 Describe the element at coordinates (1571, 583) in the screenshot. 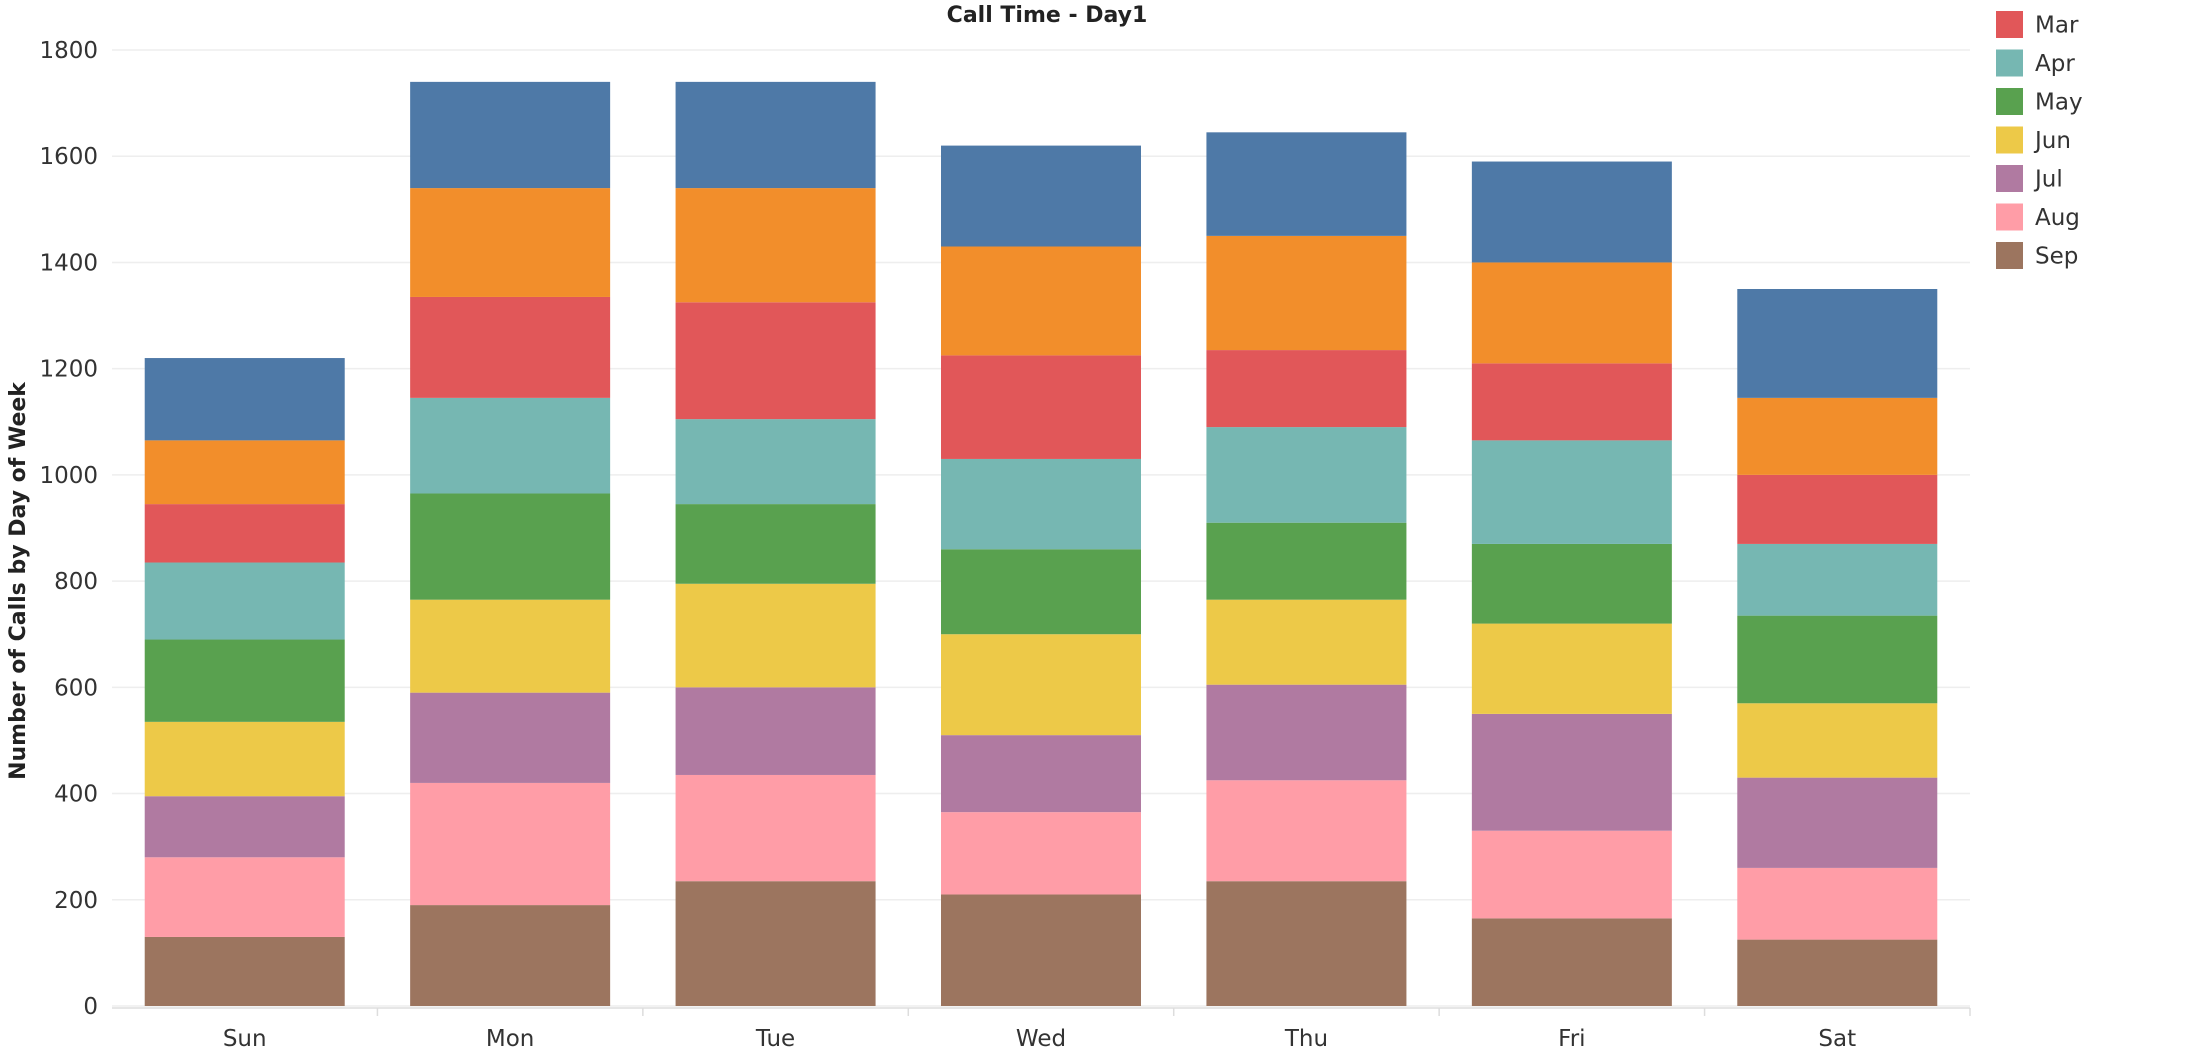

I see `bar-segment-fri-may` at that location.